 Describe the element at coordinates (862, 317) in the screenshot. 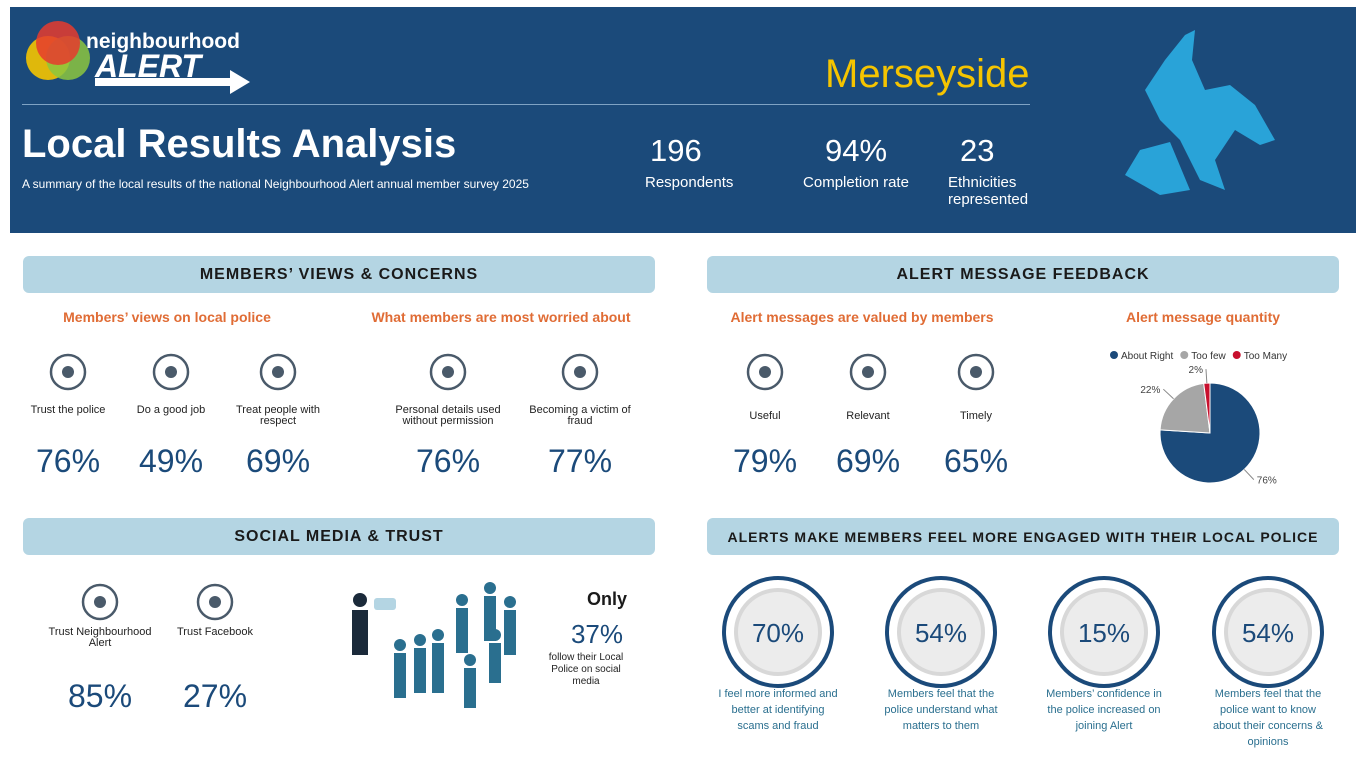

I see `subheading: Alert messages are valued by members` at that location.